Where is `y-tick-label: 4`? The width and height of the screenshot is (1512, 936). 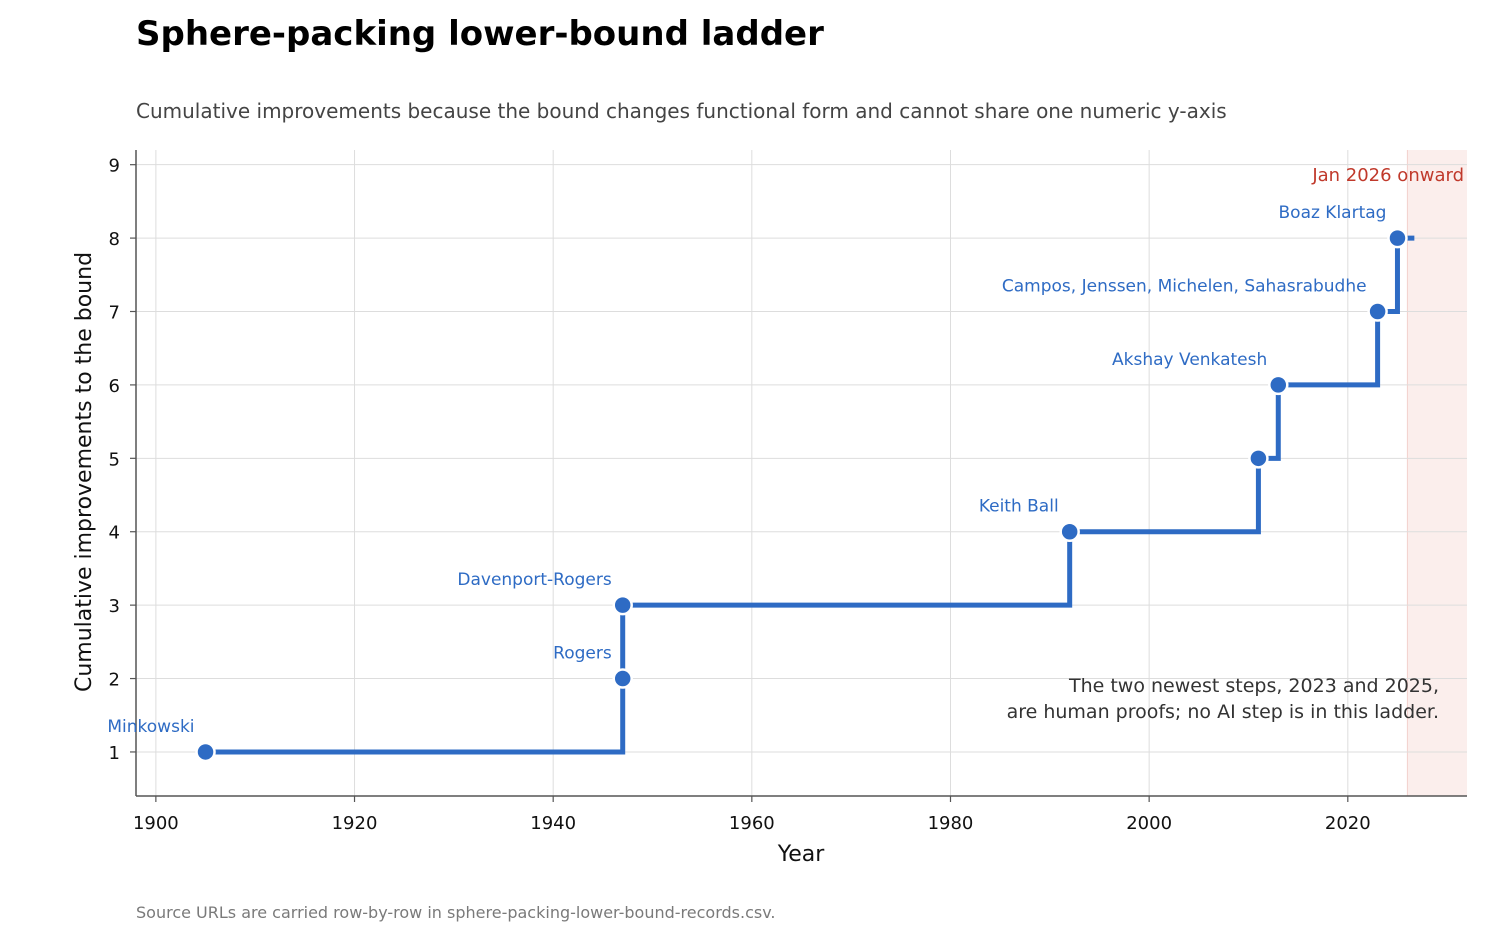 y-tick-label: 4 is located at coordinates (114, 533).